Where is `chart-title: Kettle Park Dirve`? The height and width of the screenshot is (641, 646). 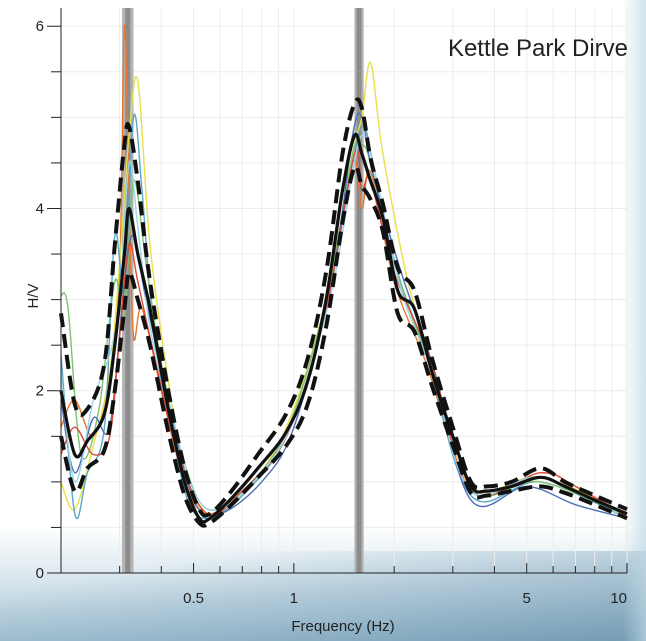
chart-title: Kettle Park Dirve is located at coordinates (538, 48).